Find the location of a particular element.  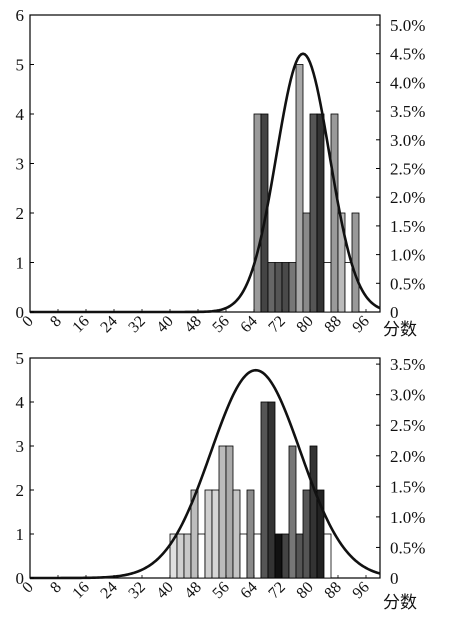

y-left-tick-label: 6 is located at coordinates (20, 15).